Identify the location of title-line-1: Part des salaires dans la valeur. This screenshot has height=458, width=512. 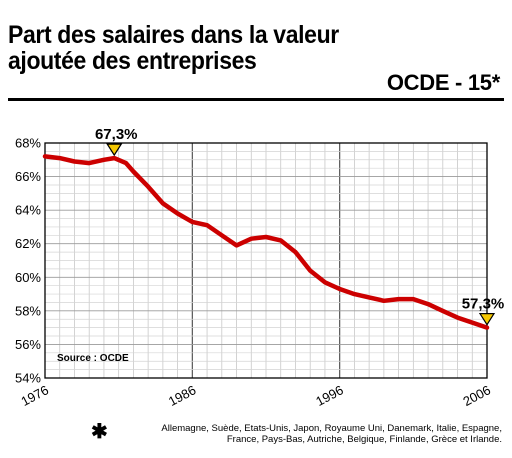
(173, 35).